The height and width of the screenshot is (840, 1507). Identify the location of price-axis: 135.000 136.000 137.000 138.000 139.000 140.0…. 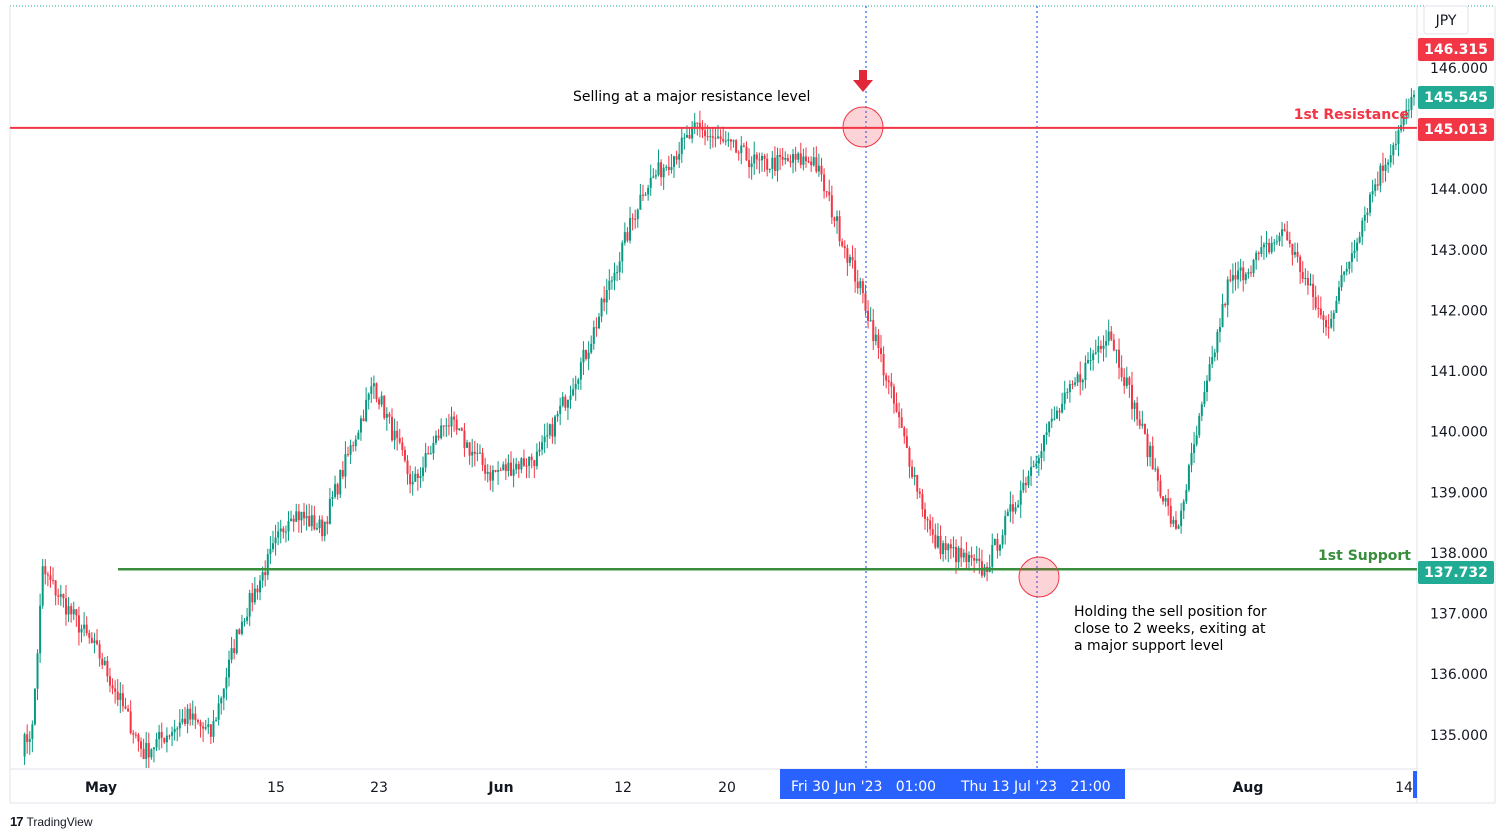
(1459, 402).